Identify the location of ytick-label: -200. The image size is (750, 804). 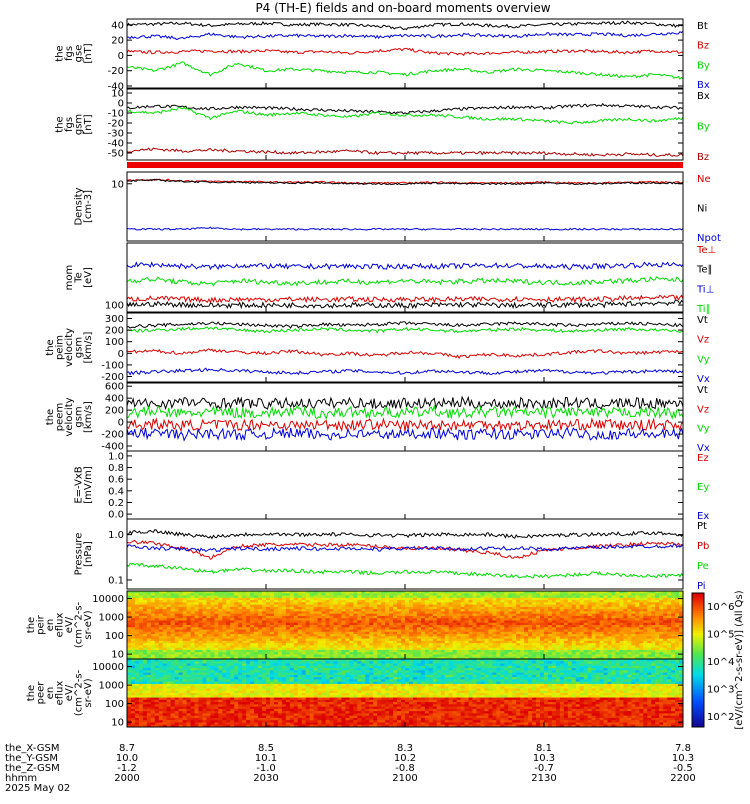
(112, 435).